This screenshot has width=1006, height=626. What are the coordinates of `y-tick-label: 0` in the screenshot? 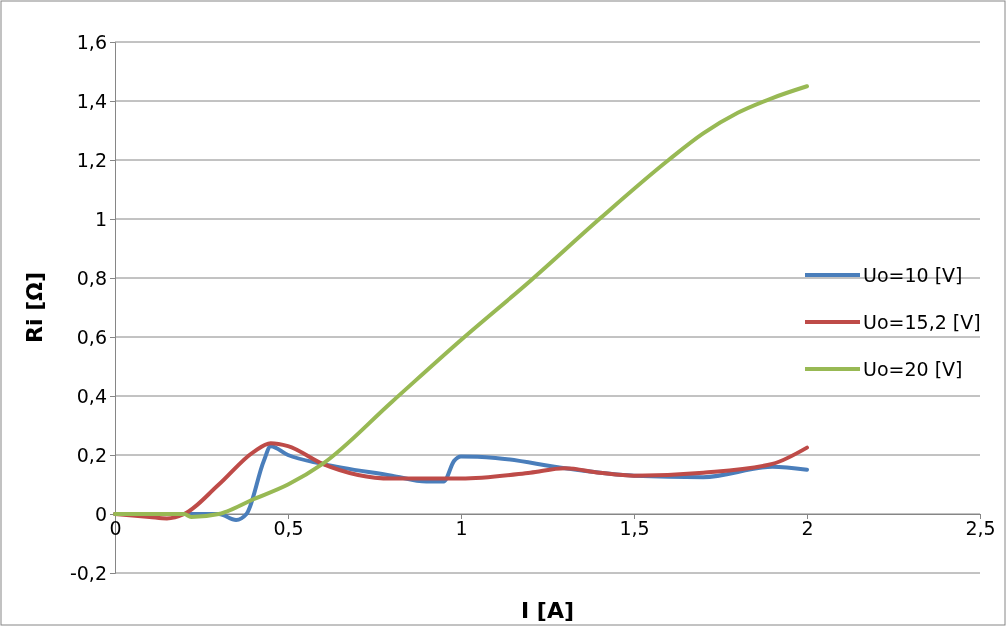 It's located at (100, 513).